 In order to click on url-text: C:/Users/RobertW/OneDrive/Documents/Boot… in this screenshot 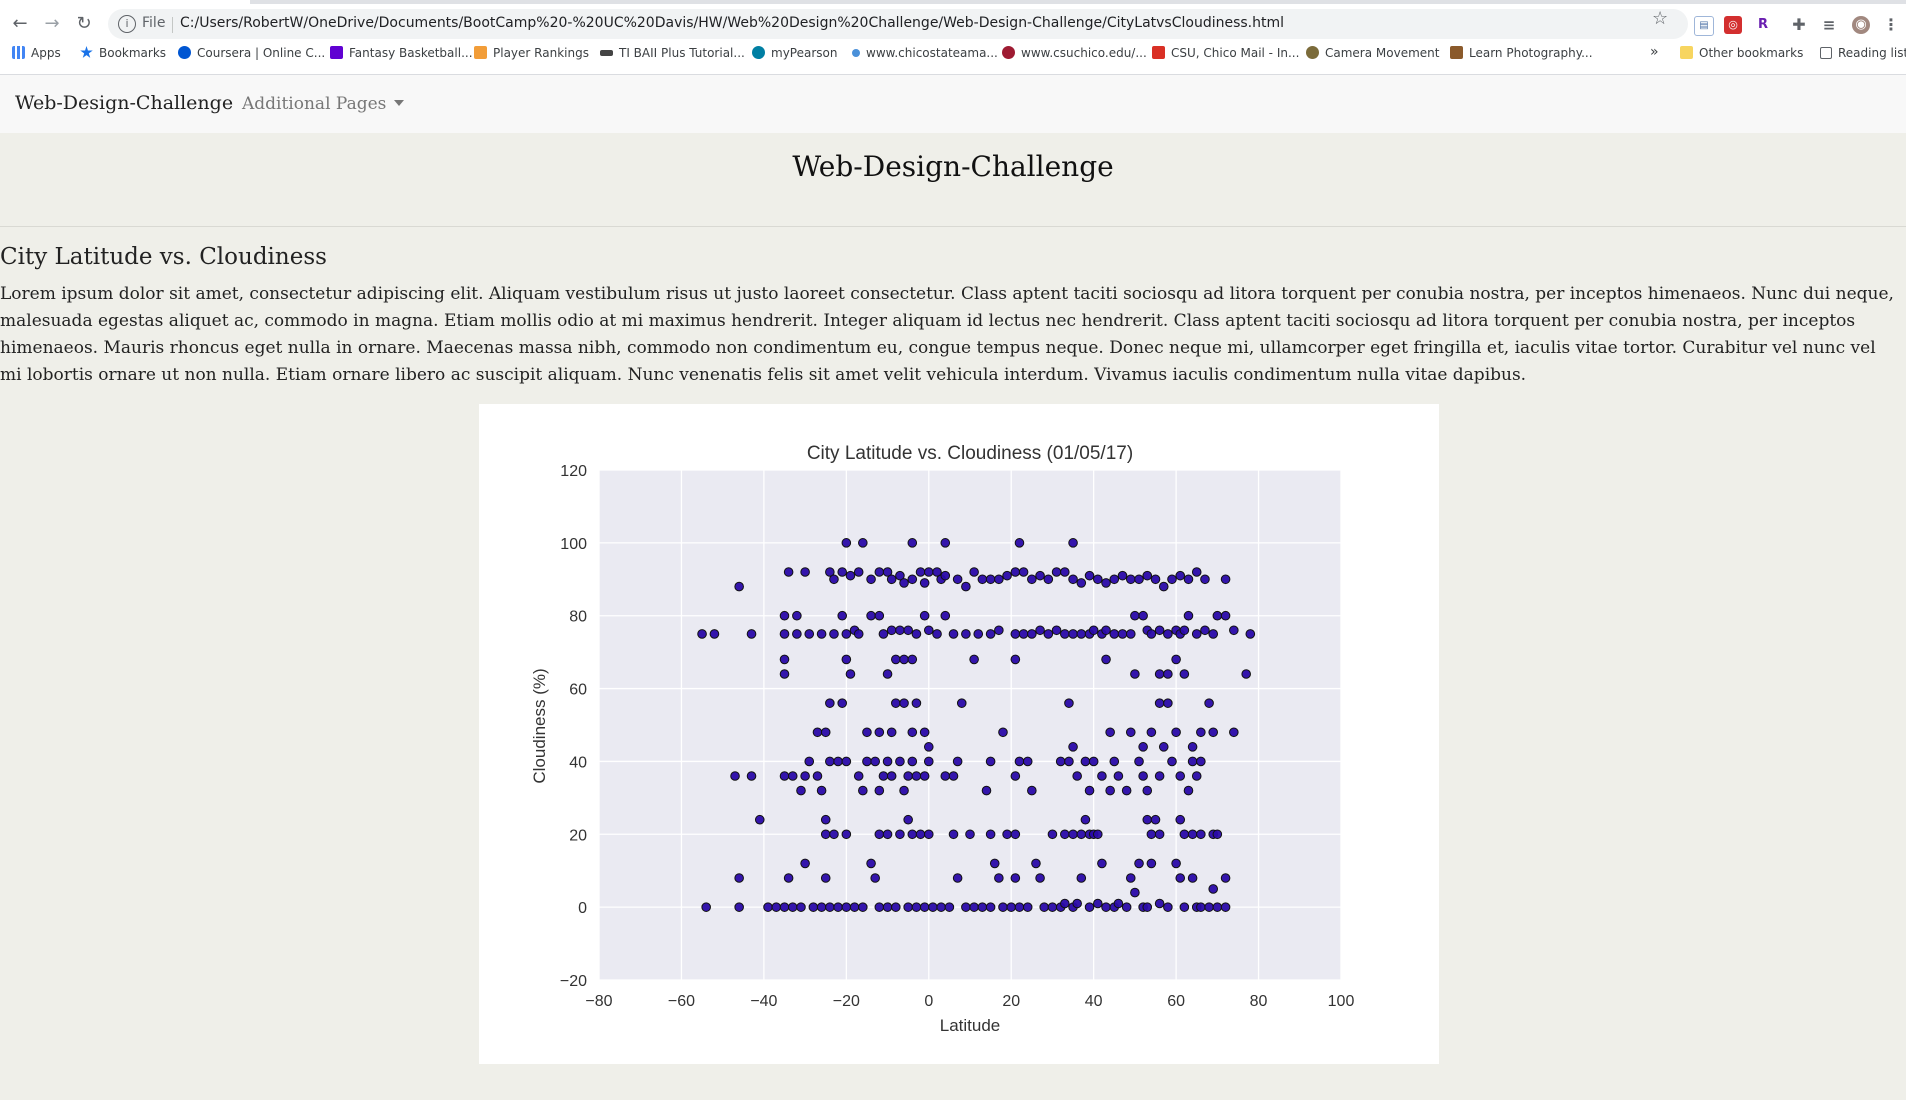, I will do `click(732, 23)`.